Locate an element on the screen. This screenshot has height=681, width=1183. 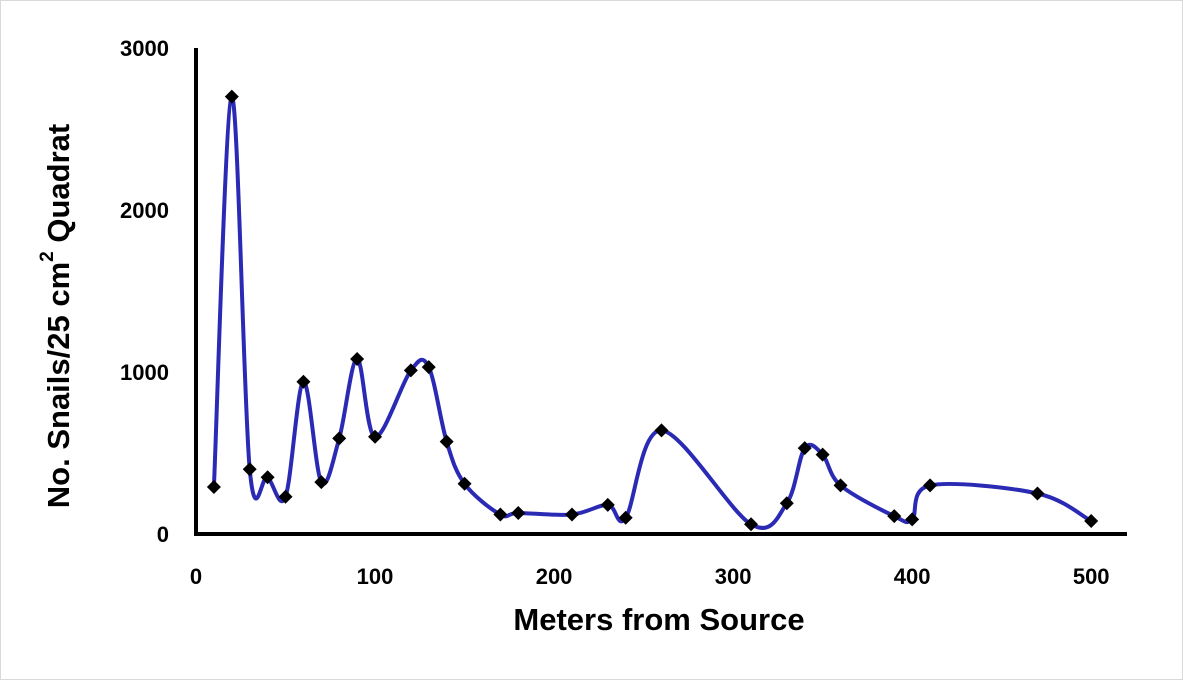
y-tick-label: 2000 is located at coordinates (144, 210).